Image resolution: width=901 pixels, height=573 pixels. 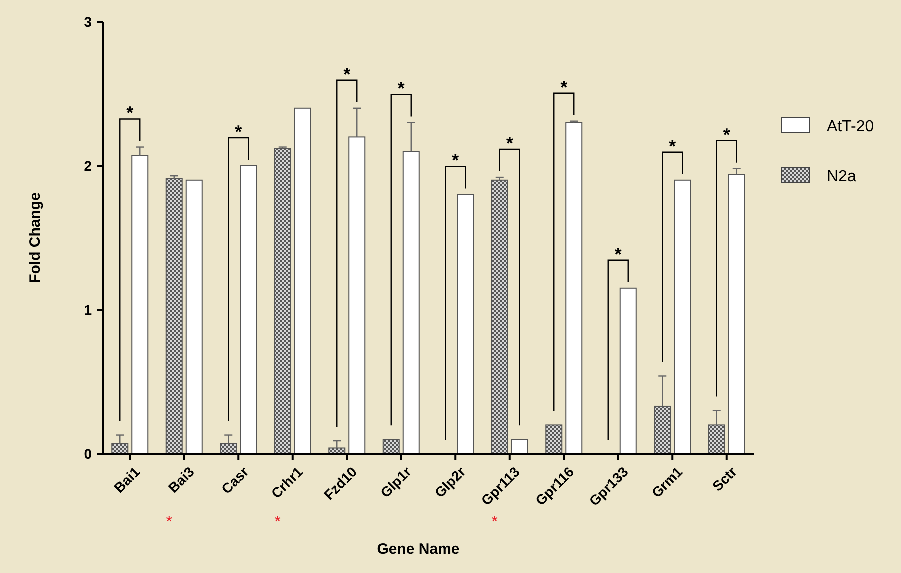 I want to click on legend-label: AtT-20, so click(x=850, y=127).